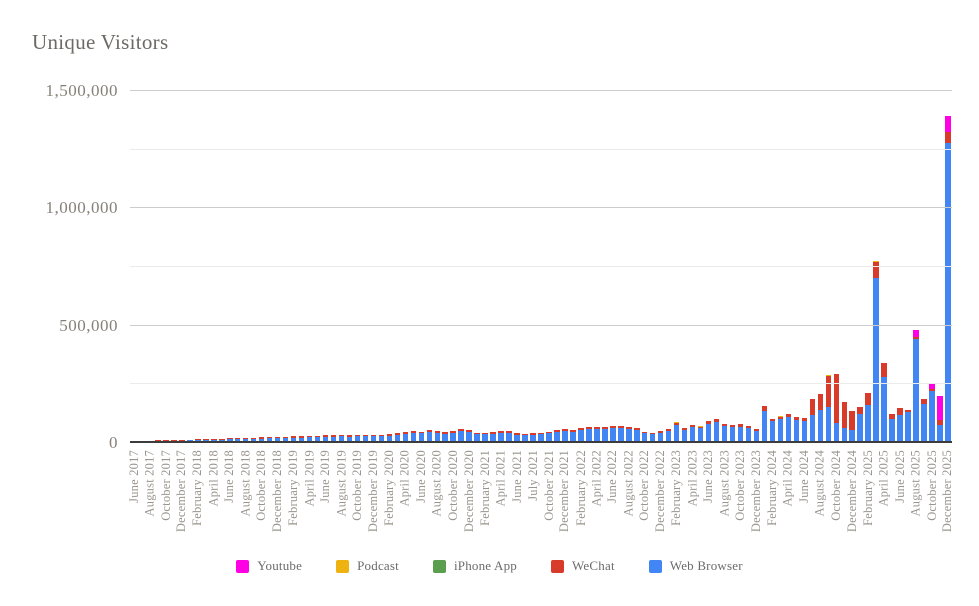  Describe the element at coordinates (916, 386) in the screenshot. I see `bar-august-2025` at that location.